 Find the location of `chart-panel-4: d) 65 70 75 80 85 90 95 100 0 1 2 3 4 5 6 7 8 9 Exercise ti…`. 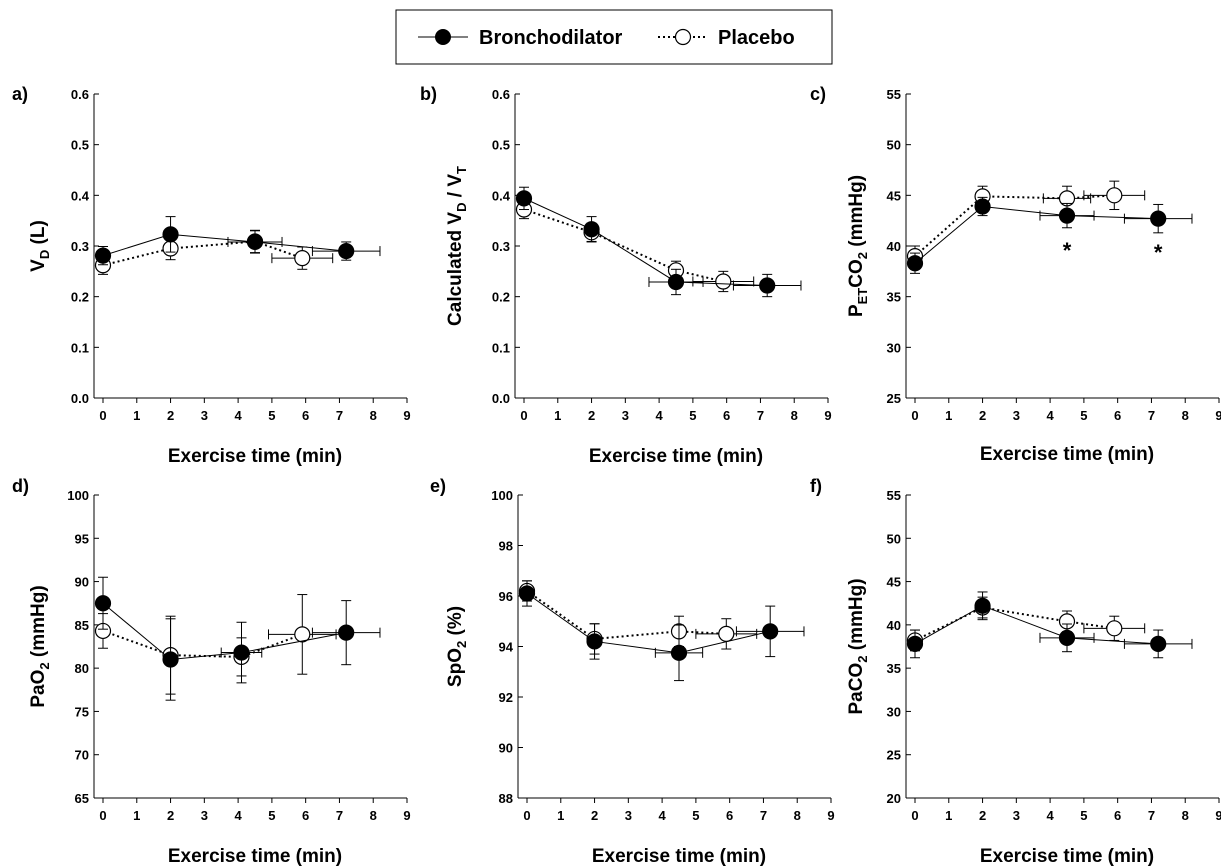

chart-panel-4: d) 65 70 75 80 85 90 95 100 0 1 2 3 4 5 6 7 8 9 Exercise ti… is located at coordinates (211, 671).